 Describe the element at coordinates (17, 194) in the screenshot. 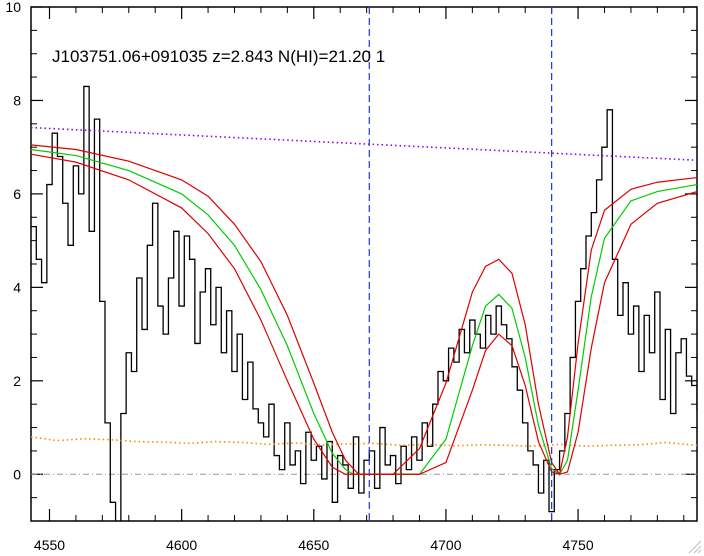

I see `y-tick-label: 6` at that location.